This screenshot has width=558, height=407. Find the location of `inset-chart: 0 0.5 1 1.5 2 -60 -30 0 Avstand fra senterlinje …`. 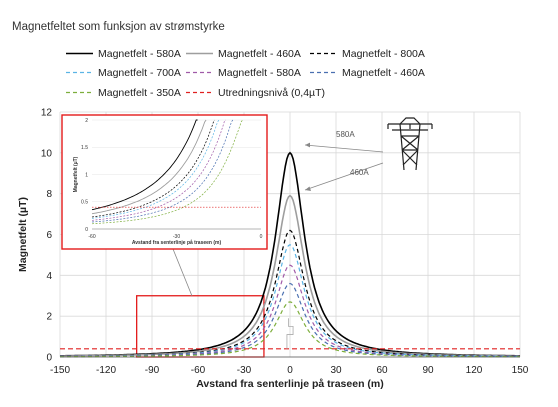

inset-chart: 0 0.5 1 1.5 2 -60 -30 0 Avstand fra senterlinje … is located at coordinates (164, 182).